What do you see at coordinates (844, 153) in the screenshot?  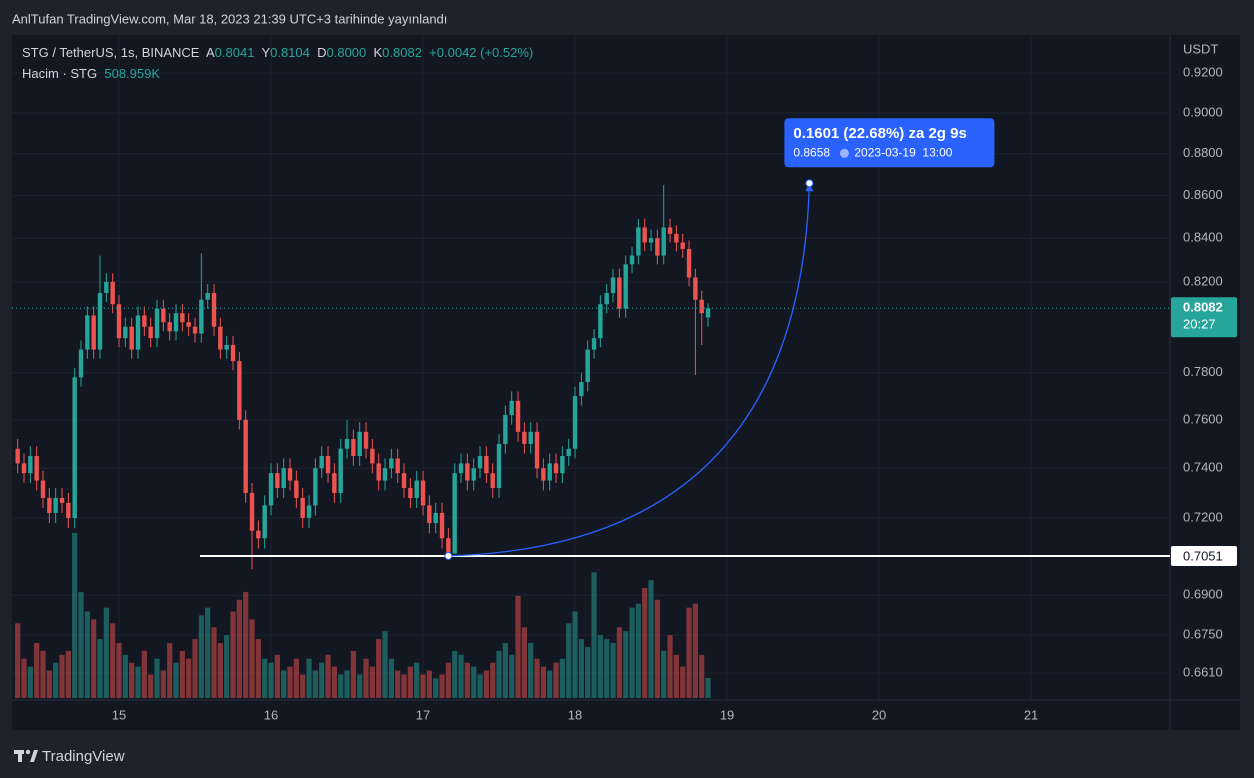 I see `clock-icon` at bounding box center [844, 153].